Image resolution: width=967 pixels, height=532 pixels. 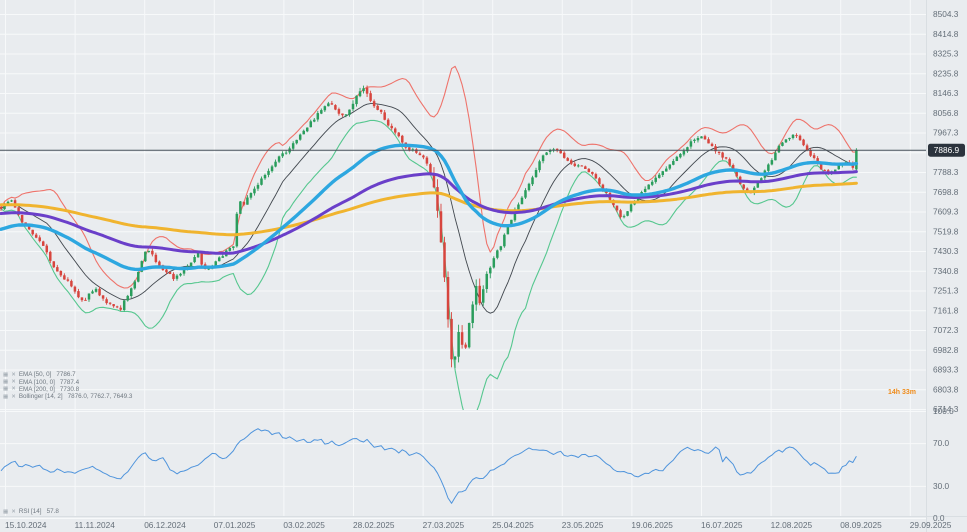 What do you see at coordinates (235, 525) in the screenshot?
I see `svg-text: 07.01.2025` at bounding box center [235, 525].